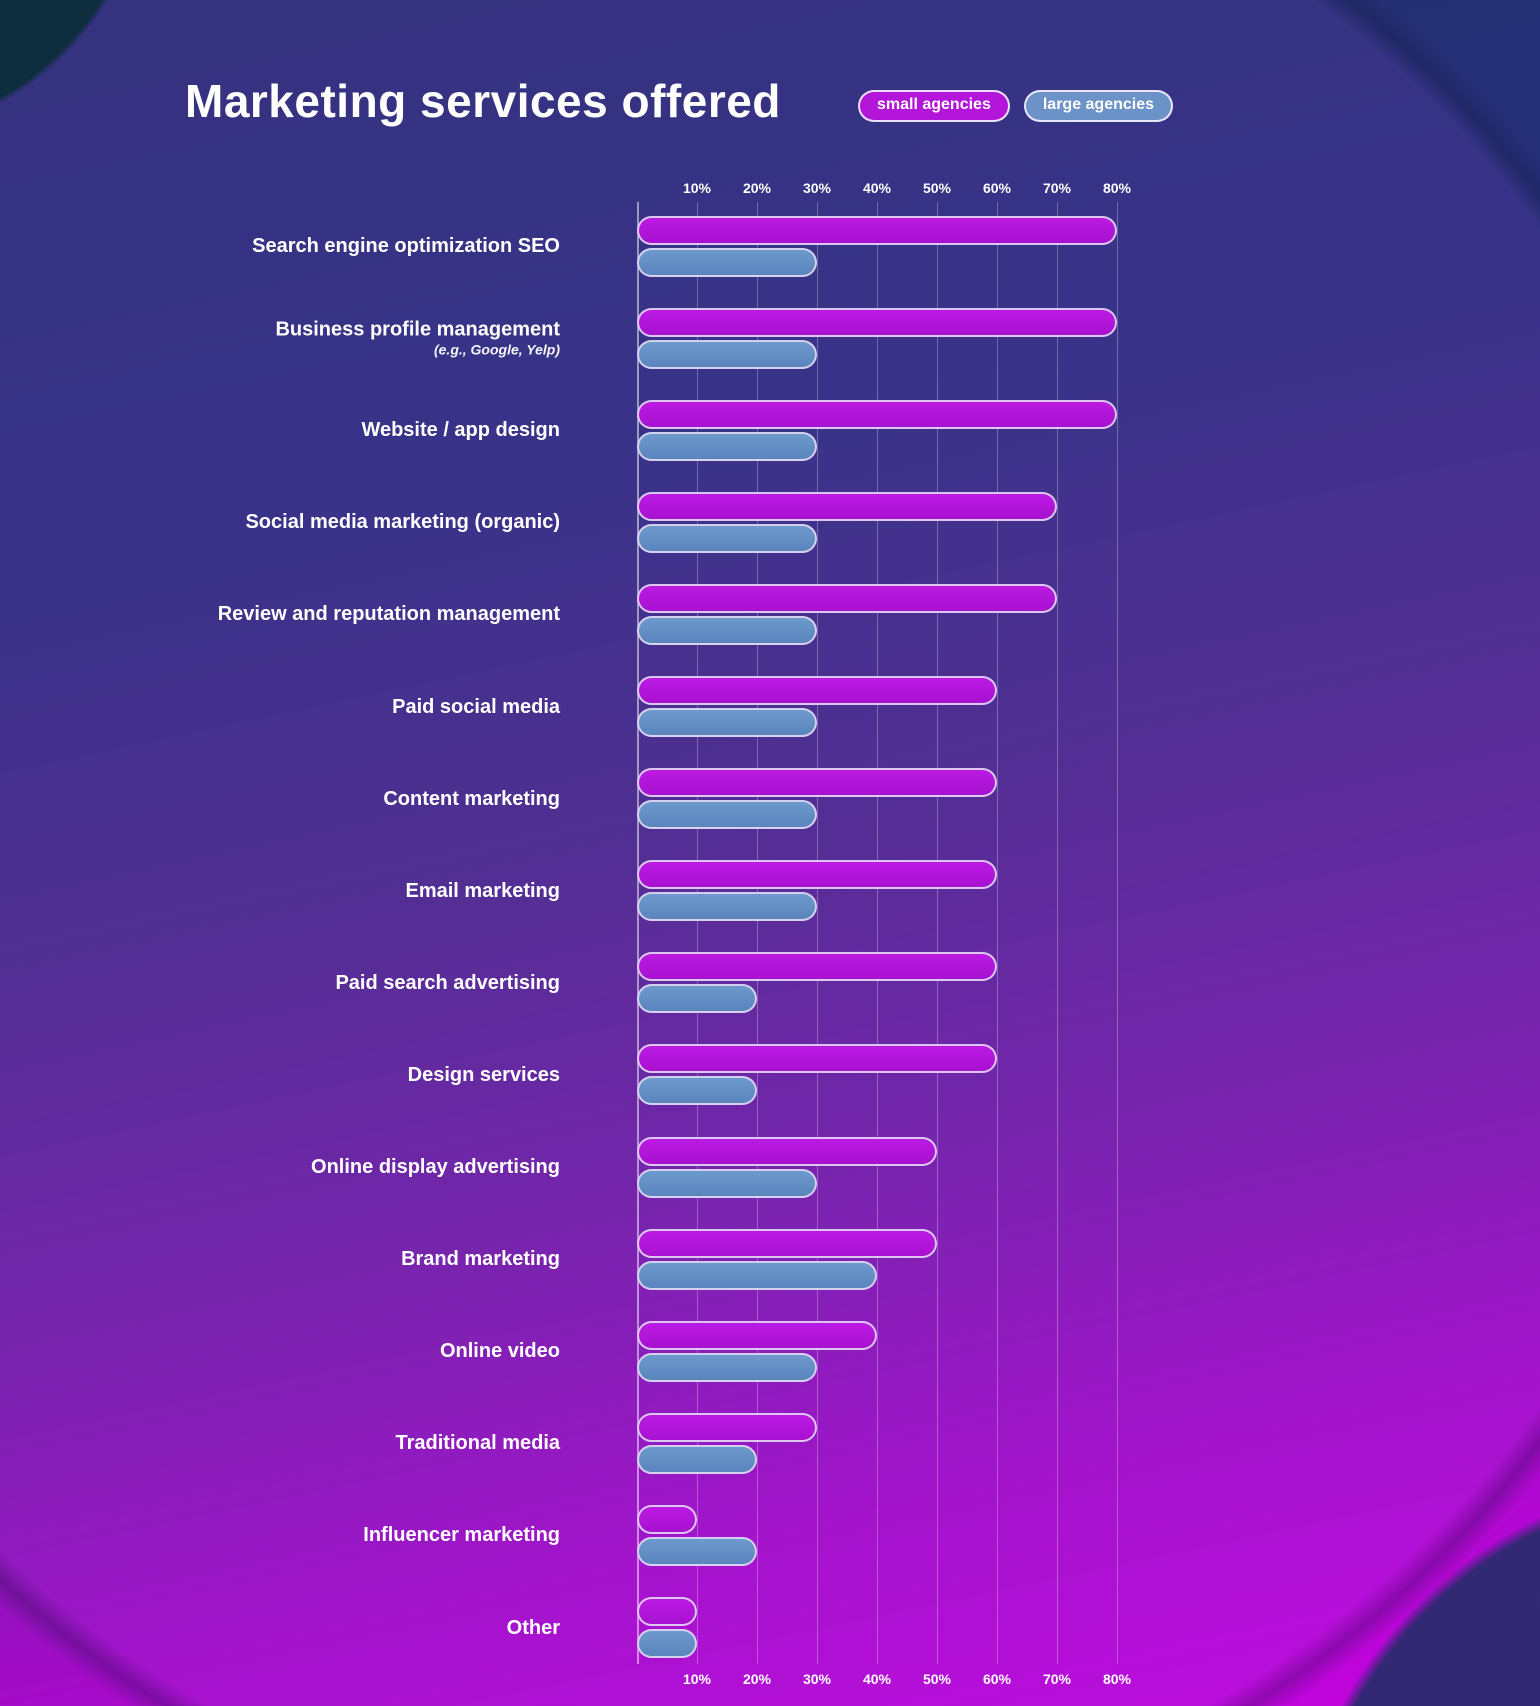 The image size is (1540, 1706). Describe the element at coordinates (499, 1351) in the screenshot. I see `category-label: Online video` at that location.